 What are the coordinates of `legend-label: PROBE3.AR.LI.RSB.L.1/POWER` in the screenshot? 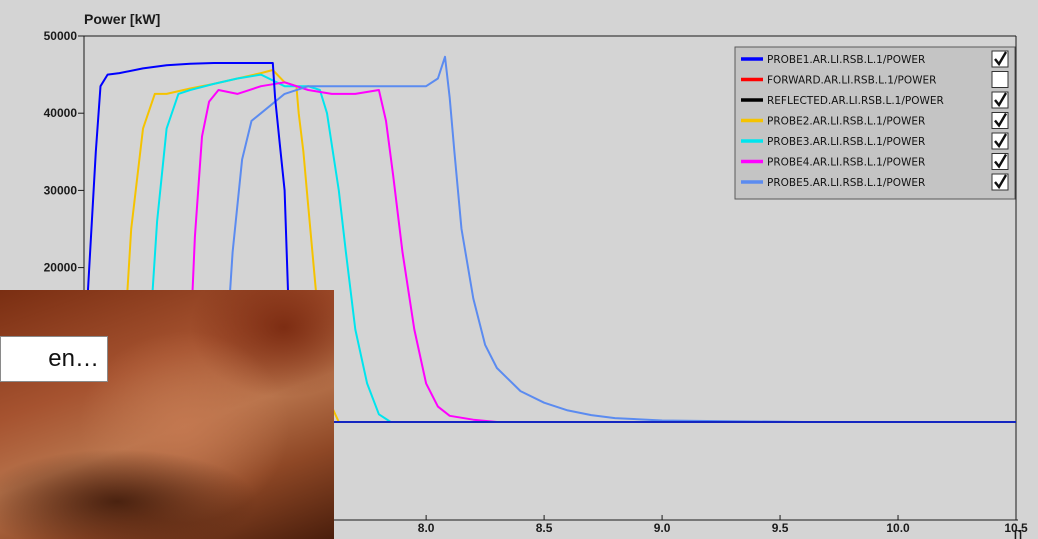 It's located at (846, 142).